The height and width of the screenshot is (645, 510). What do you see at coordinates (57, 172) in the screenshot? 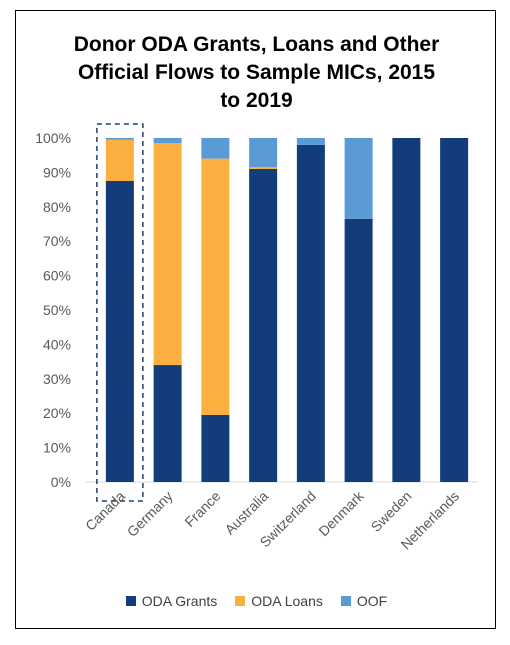
I see `y-tick-label: 90%` at bounding box center [57, 172].